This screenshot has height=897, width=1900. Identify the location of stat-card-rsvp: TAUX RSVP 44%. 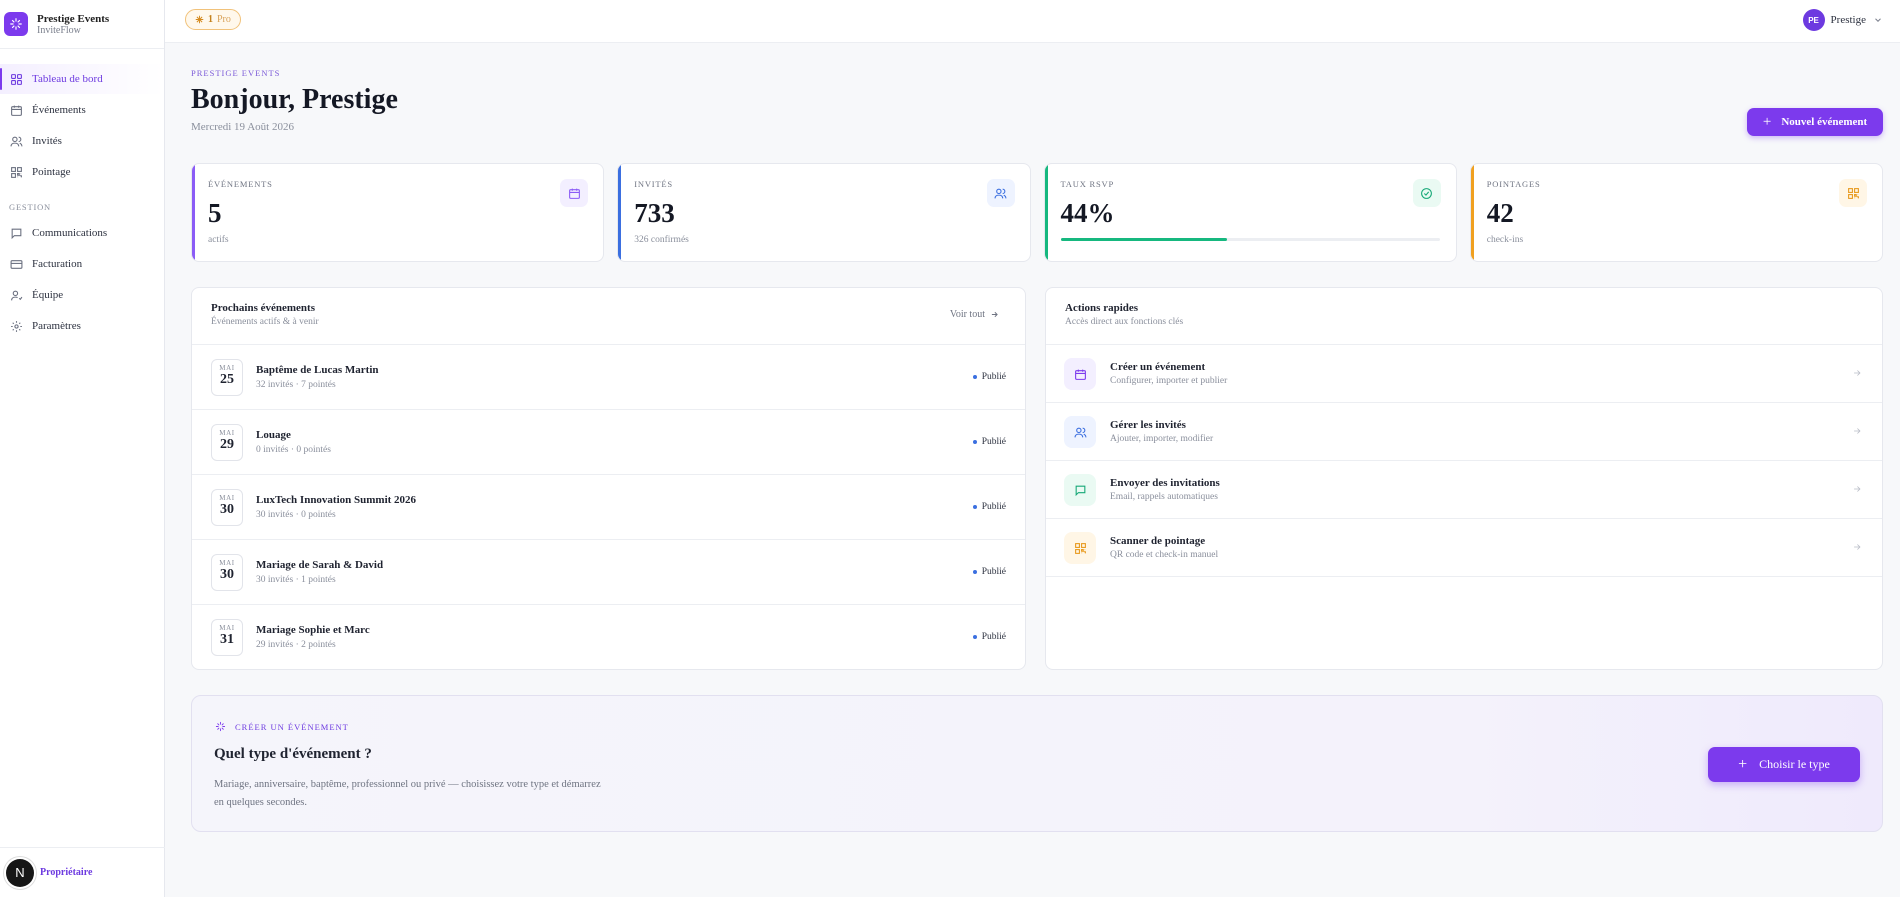
(1250, 212).